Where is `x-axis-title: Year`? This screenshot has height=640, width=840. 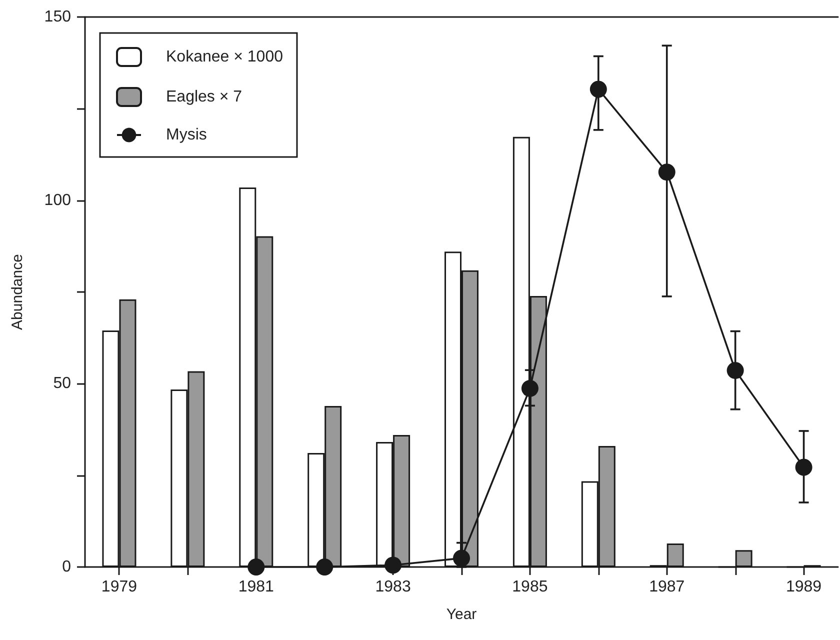 x-axis-title: Year is located at coordinates (461, 614).